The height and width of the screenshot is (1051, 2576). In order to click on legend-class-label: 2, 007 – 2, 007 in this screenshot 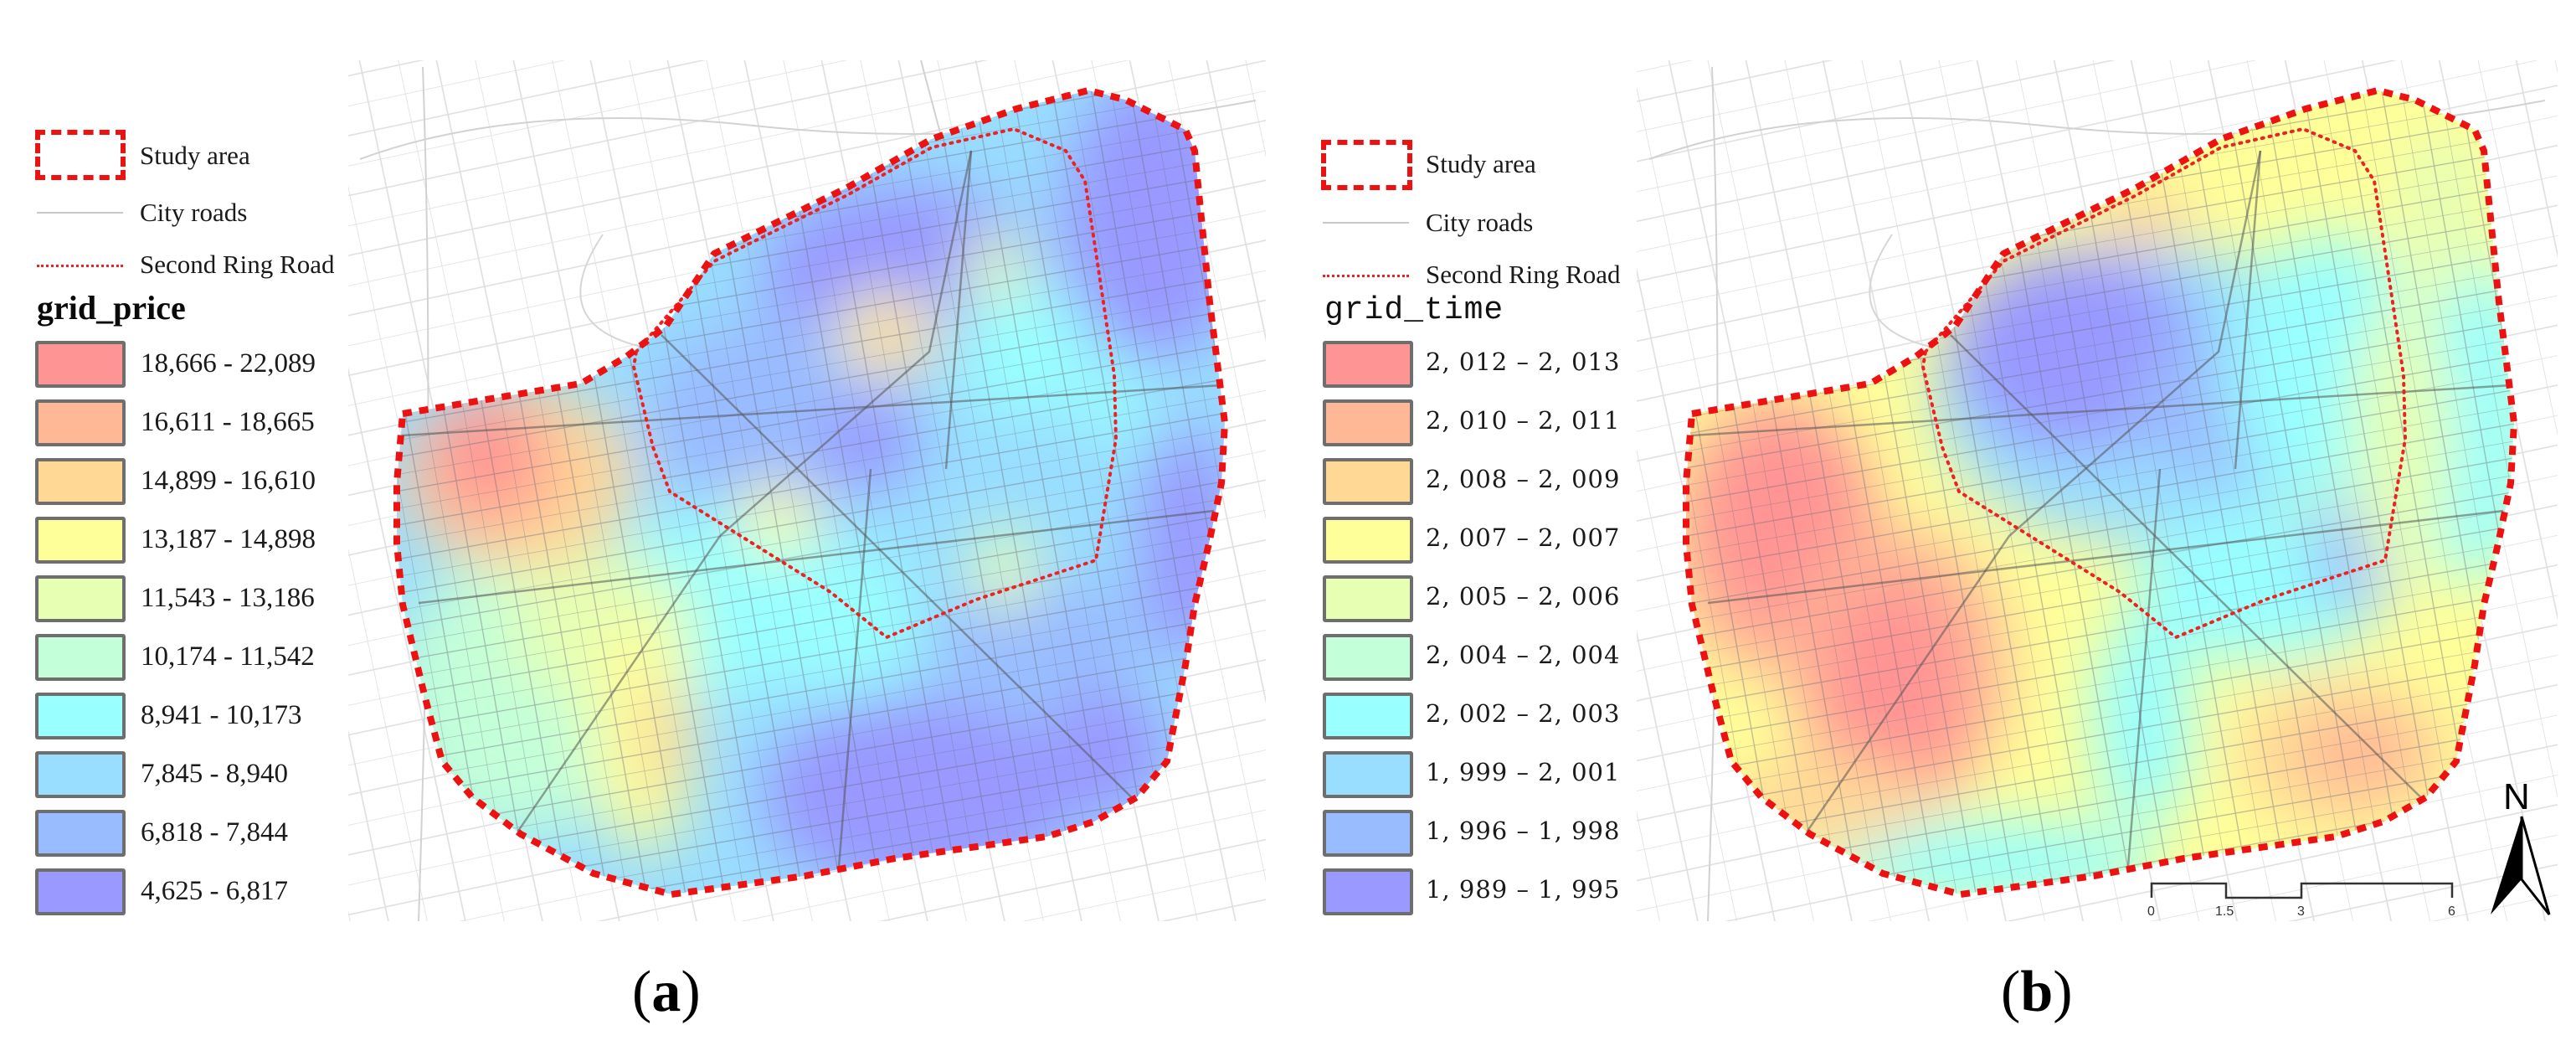, I will do `click(1523, 537)`.